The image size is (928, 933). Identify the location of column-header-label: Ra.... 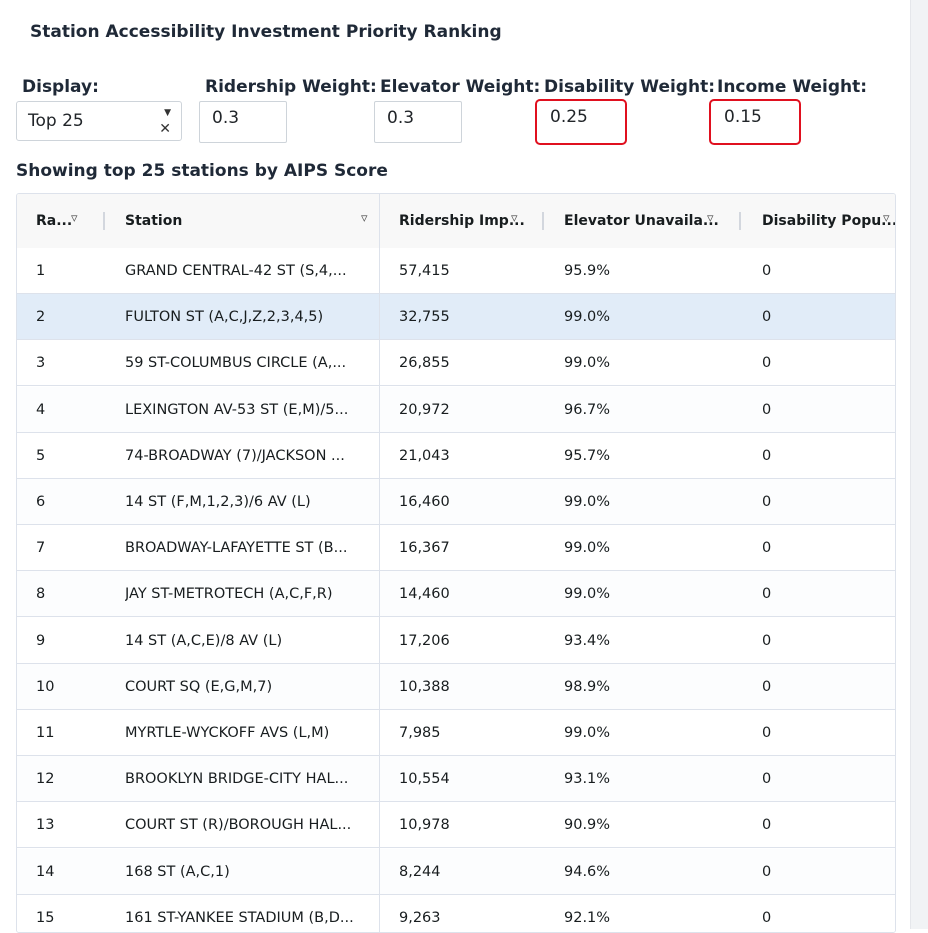
(54, 221).